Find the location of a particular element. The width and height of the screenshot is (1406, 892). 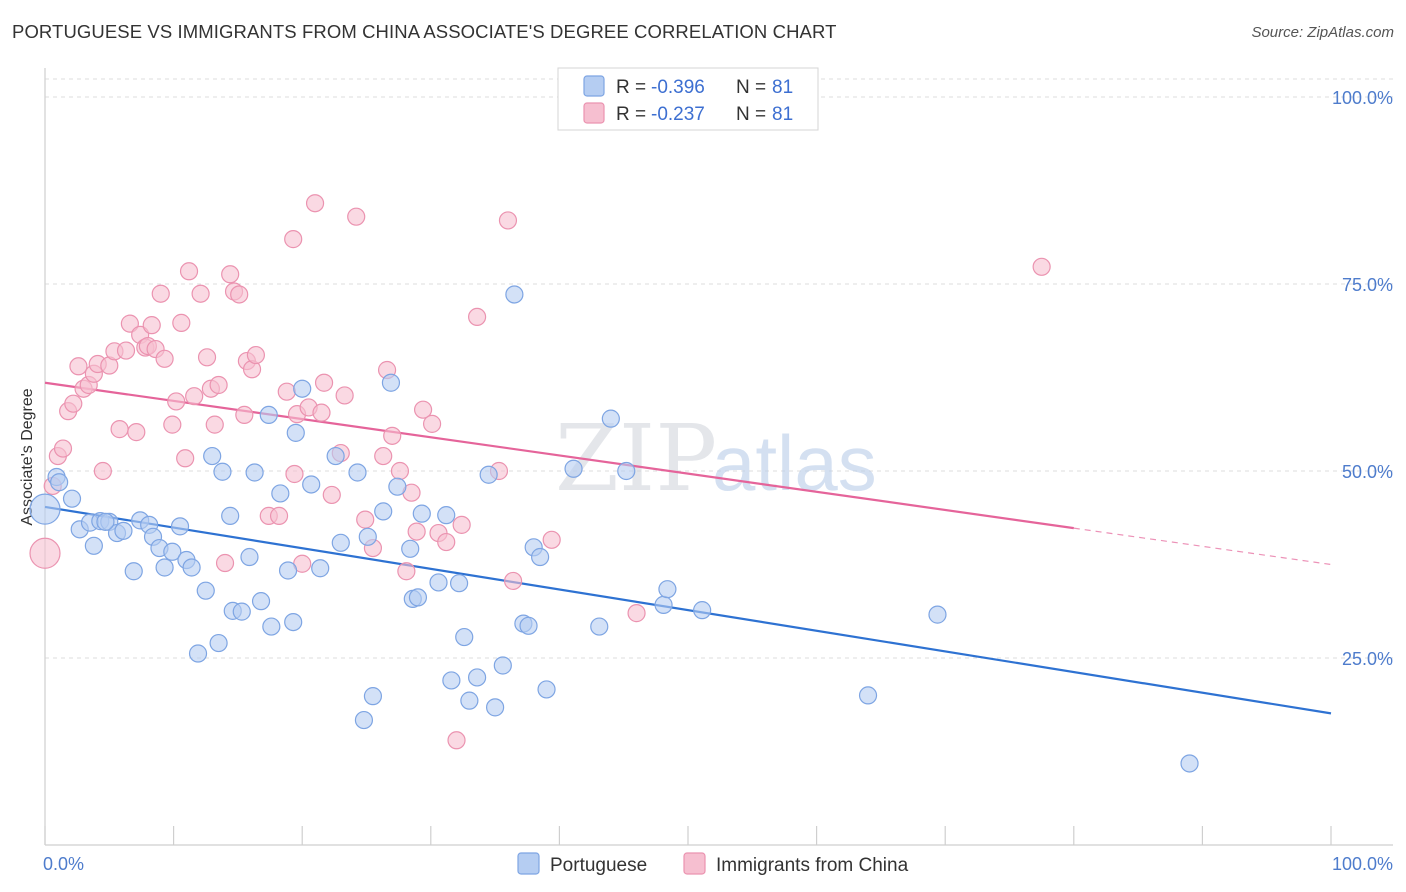

legend-swatch-immigrants-from-china is located at coordinates (594, 113).